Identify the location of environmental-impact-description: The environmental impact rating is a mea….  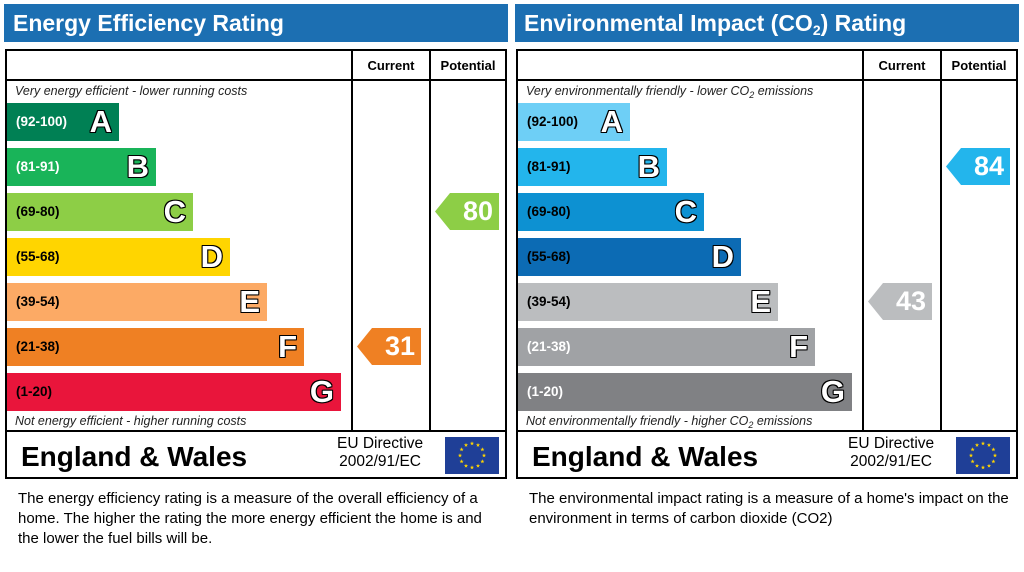
(769, 508).